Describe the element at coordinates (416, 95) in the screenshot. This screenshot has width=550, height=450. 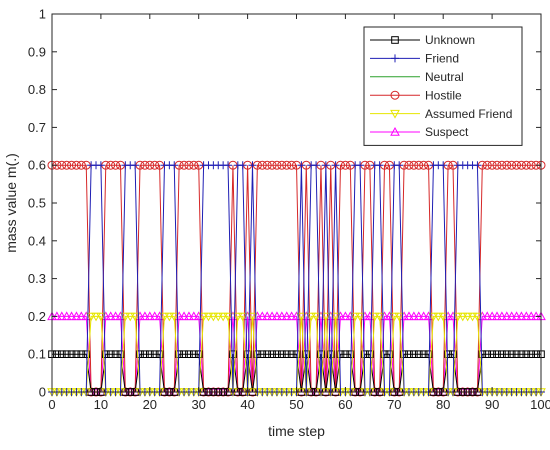
I see `legend-item: Hostile` at that location.